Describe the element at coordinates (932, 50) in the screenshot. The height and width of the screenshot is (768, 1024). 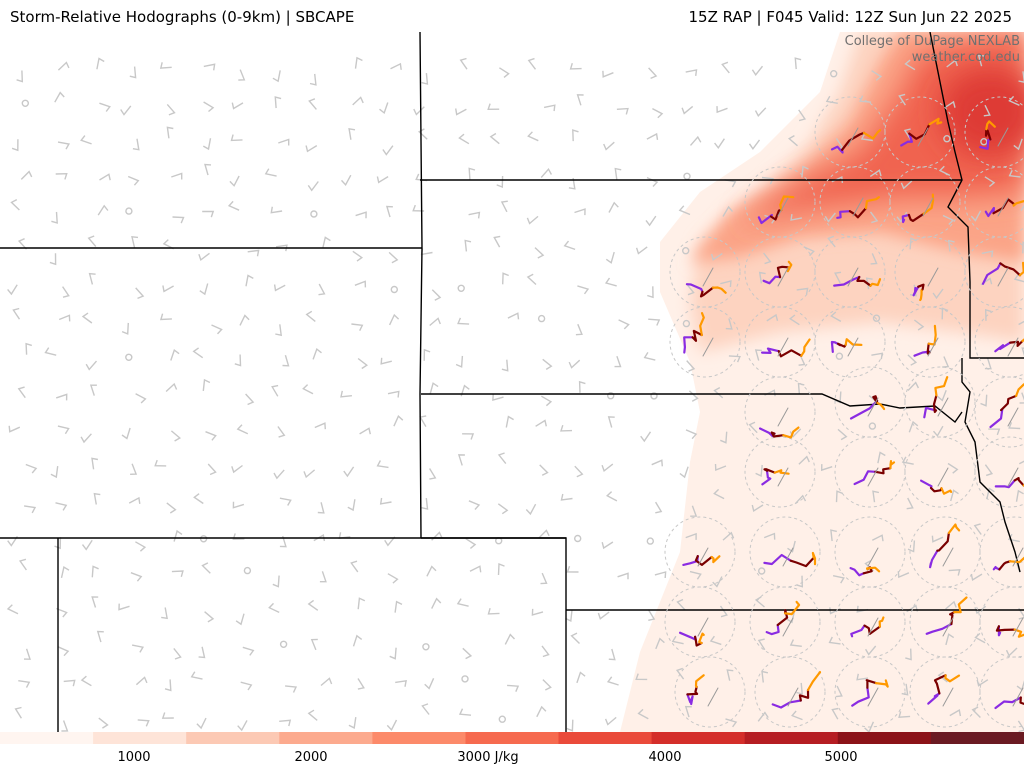
I see `credit-watermark: College of DuPage NEXLAB weather.cod.edu` at that location.